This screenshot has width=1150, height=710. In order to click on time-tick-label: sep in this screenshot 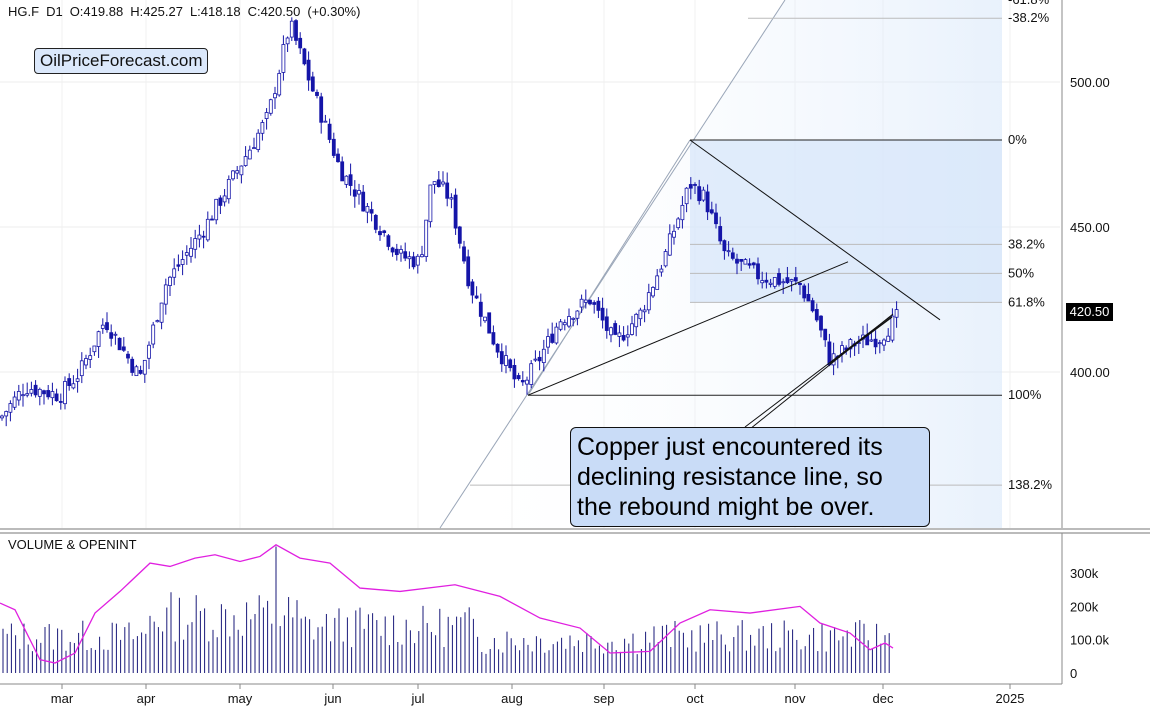, I will do `click(604, 698)`.